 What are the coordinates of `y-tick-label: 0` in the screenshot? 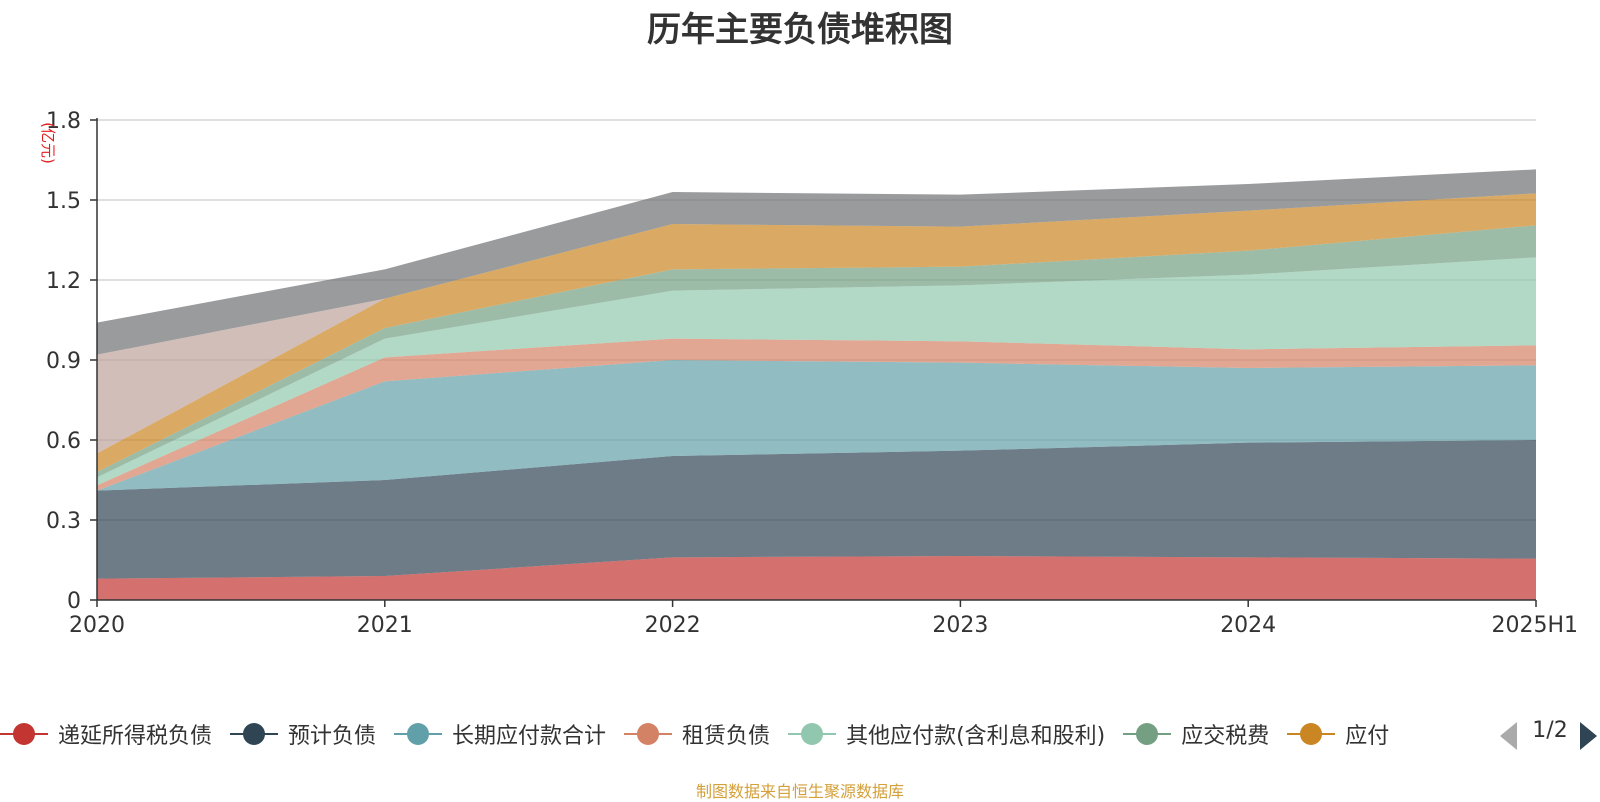 It's located at (74, 601).